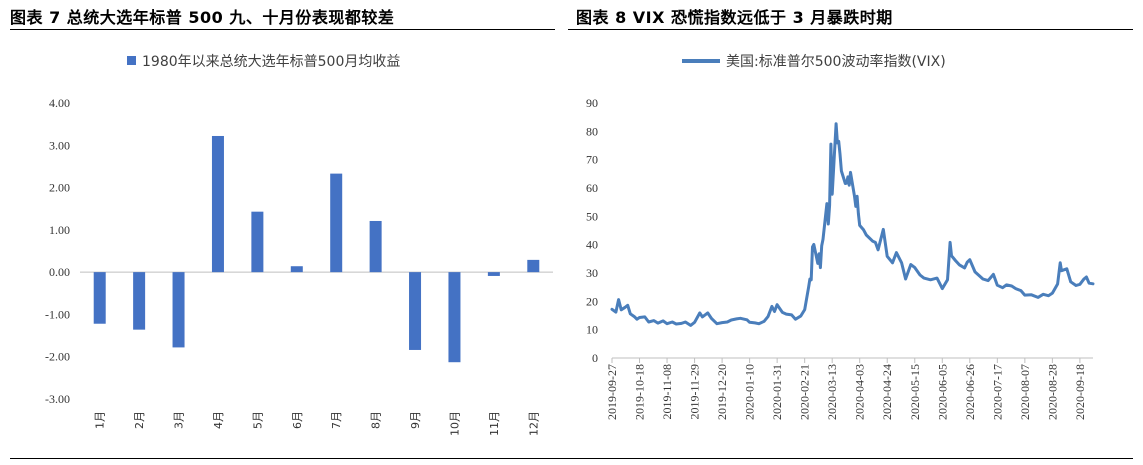 This screenshot has width=1143, height=465. I want to click on line-x-tick-label: 2020-06-05, so click(942, 392).